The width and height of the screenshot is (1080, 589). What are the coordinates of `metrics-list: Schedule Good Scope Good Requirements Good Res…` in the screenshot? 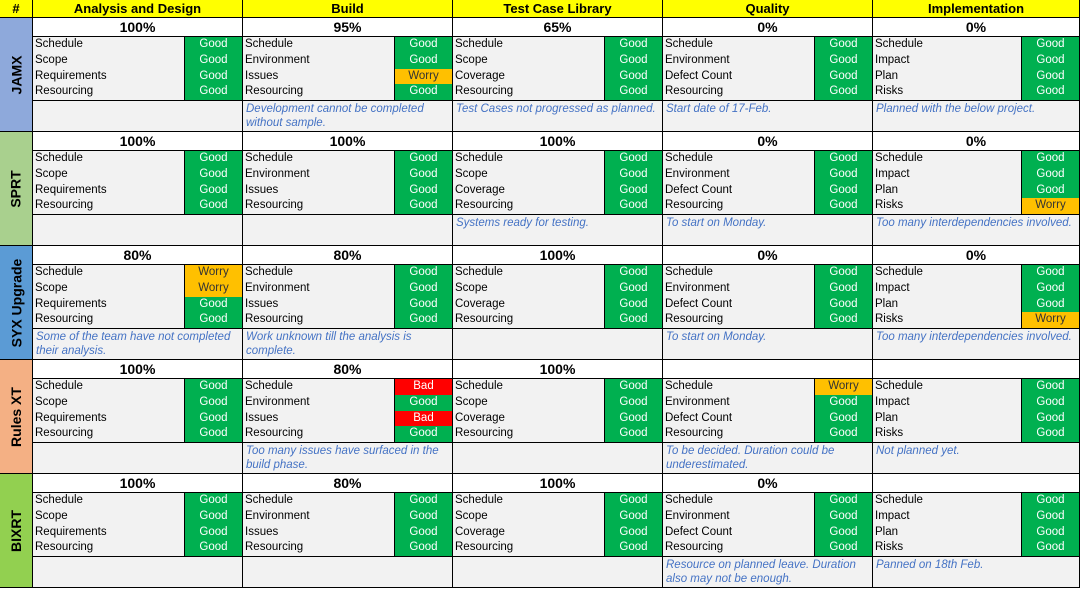 It's located at (137, 410).